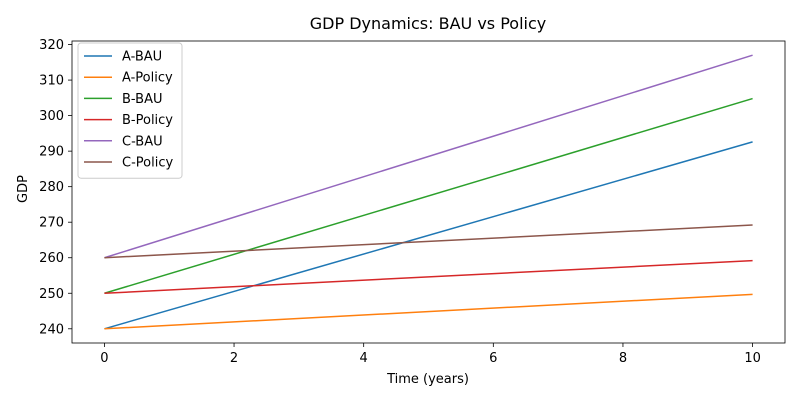 This screenshot has height=400, width=800. What do you see at coordinates (147, 120) in the screenshot?
I see `legend-label-b-policy: B-Policy` at bounding box center [147, 120].